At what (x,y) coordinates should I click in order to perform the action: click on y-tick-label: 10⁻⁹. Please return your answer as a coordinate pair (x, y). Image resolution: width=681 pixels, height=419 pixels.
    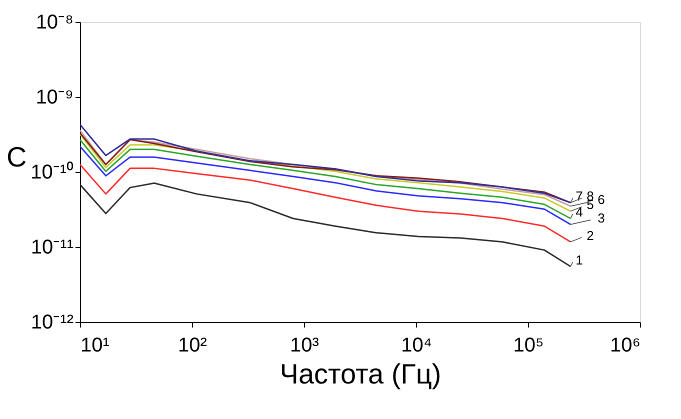
    Looking at the image, I should click on (55, 97).